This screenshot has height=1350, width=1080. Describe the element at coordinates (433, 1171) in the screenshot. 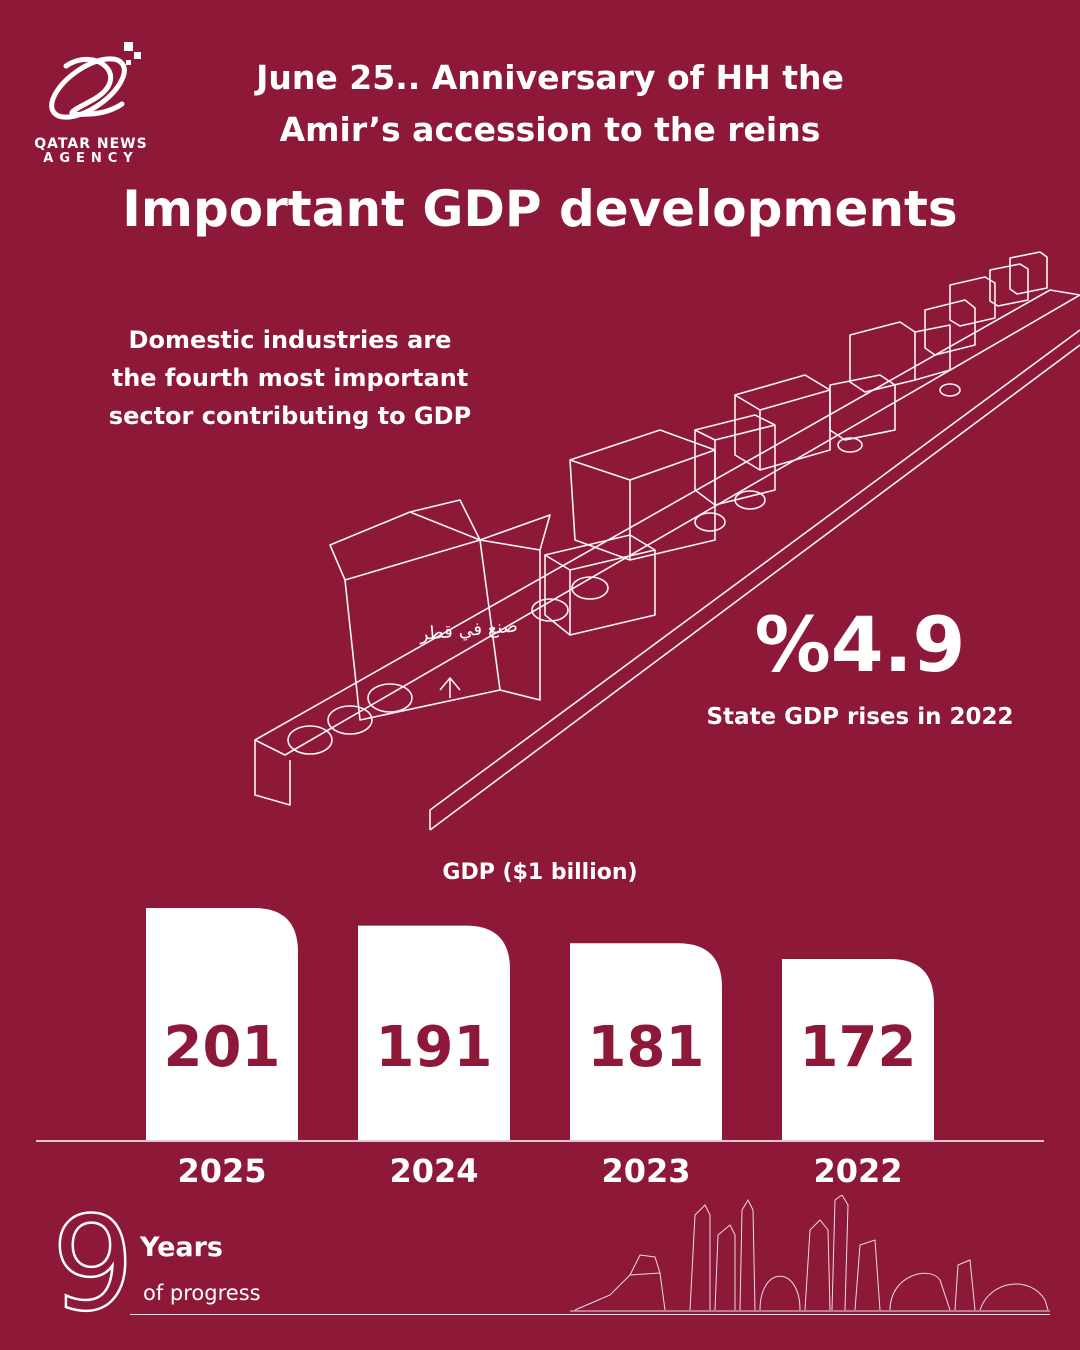

I see `category-label-2024: 2024` at that location.